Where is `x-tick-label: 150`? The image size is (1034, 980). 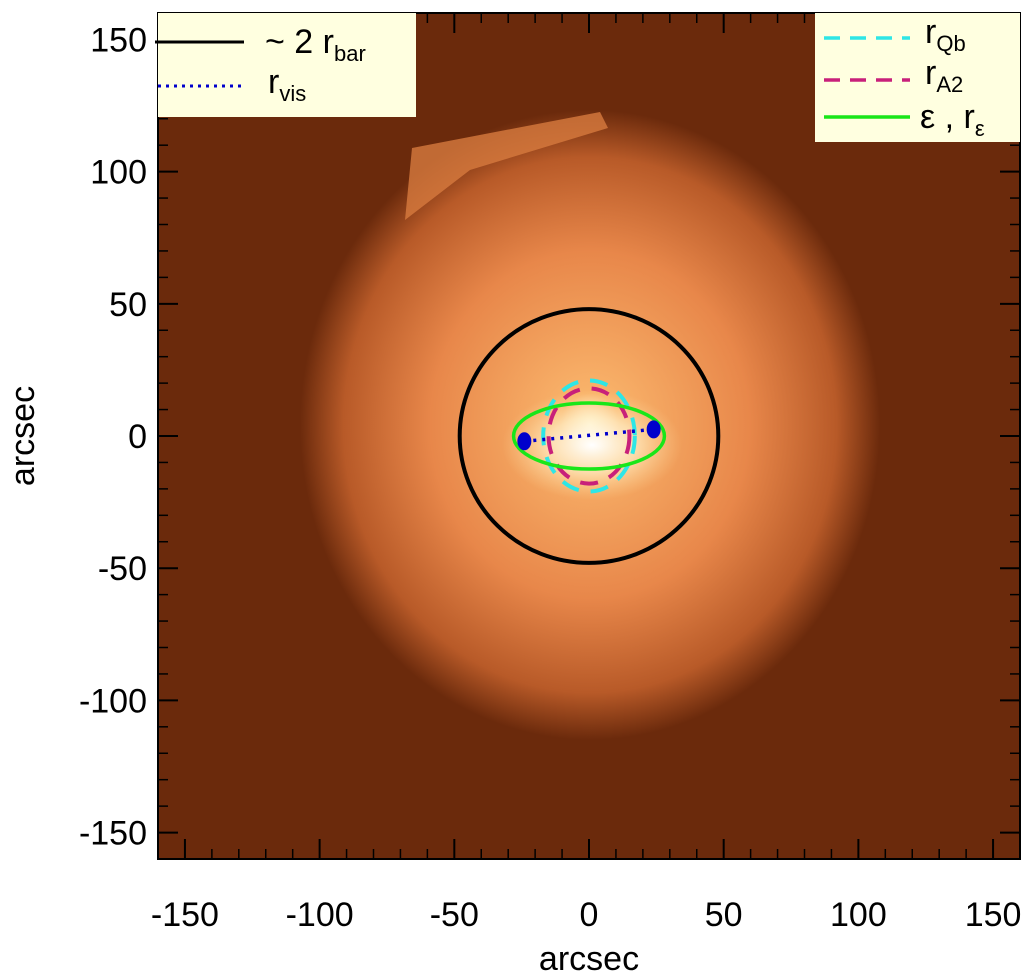
x-tick-label: 150 is located at coordinates (993, 915).